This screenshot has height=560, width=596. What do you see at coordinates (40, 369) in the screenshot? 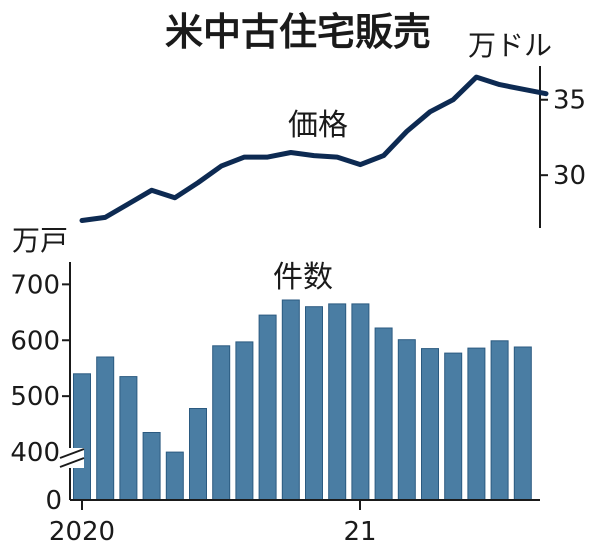
I see `sales-ticks: 400 500 600 700` at bounding box center [40, 369].